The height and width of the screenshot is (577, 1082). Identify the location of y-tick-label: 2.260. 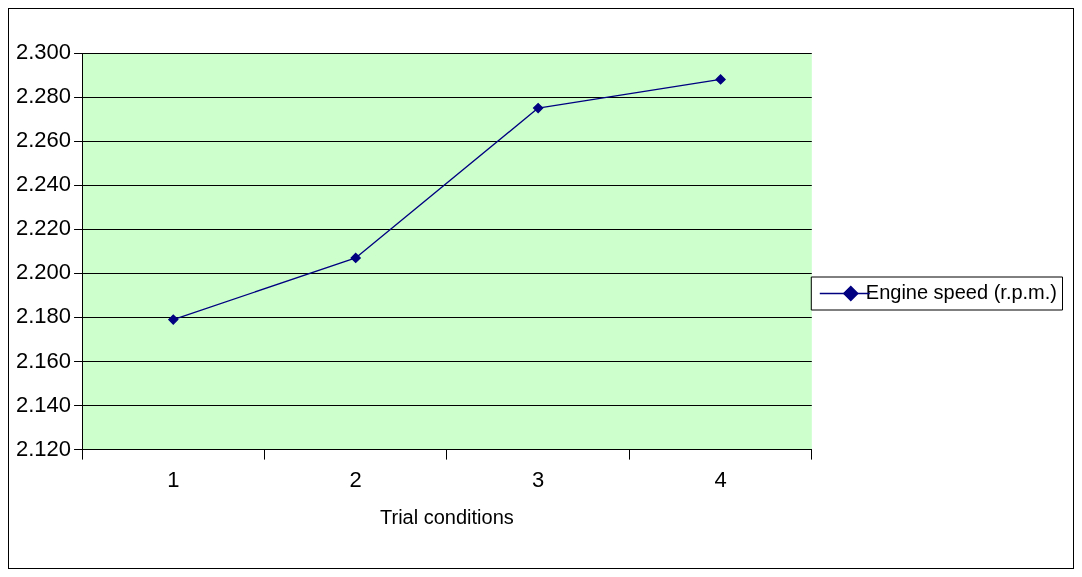
(43, 140).